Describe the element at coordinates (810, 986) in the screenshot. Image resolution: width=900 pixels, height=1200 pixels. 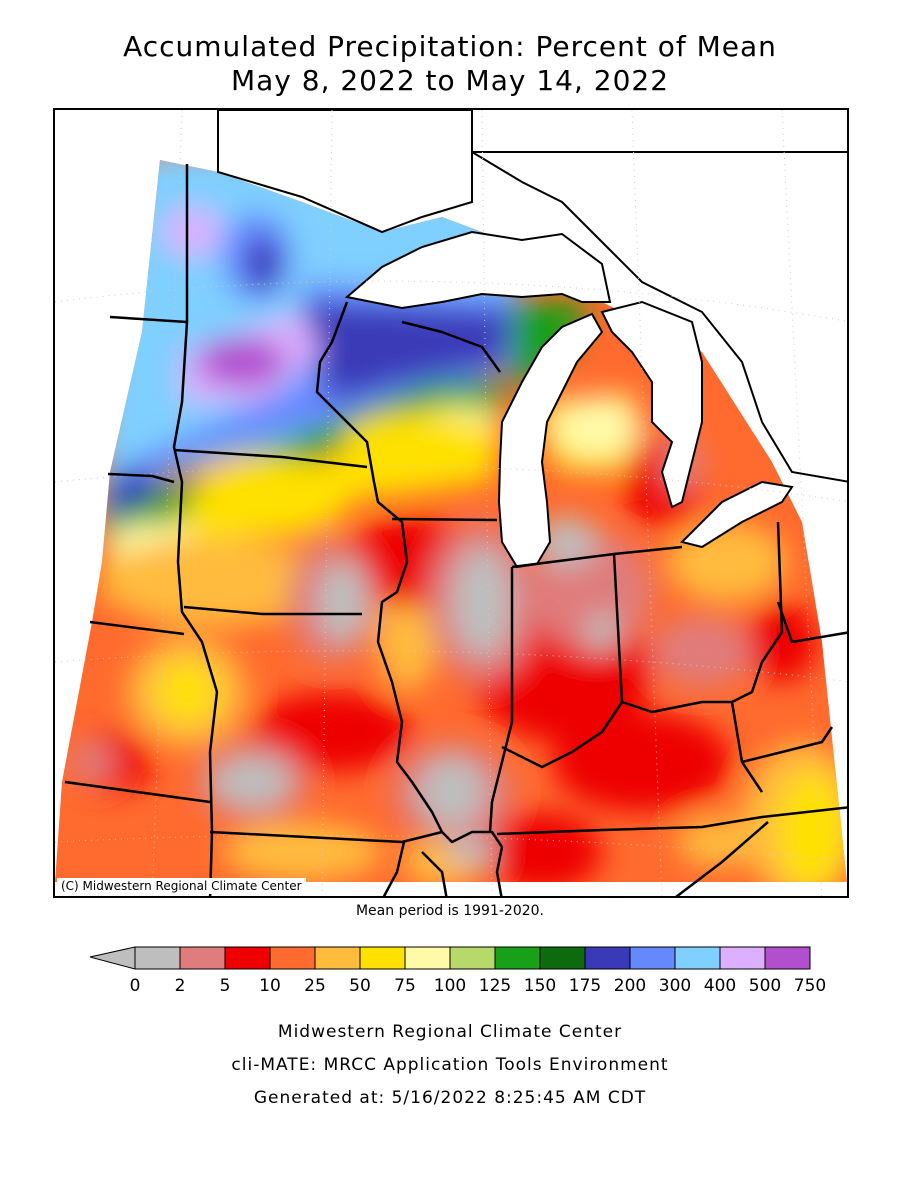
I see `legend-label-15: 750` at that location.